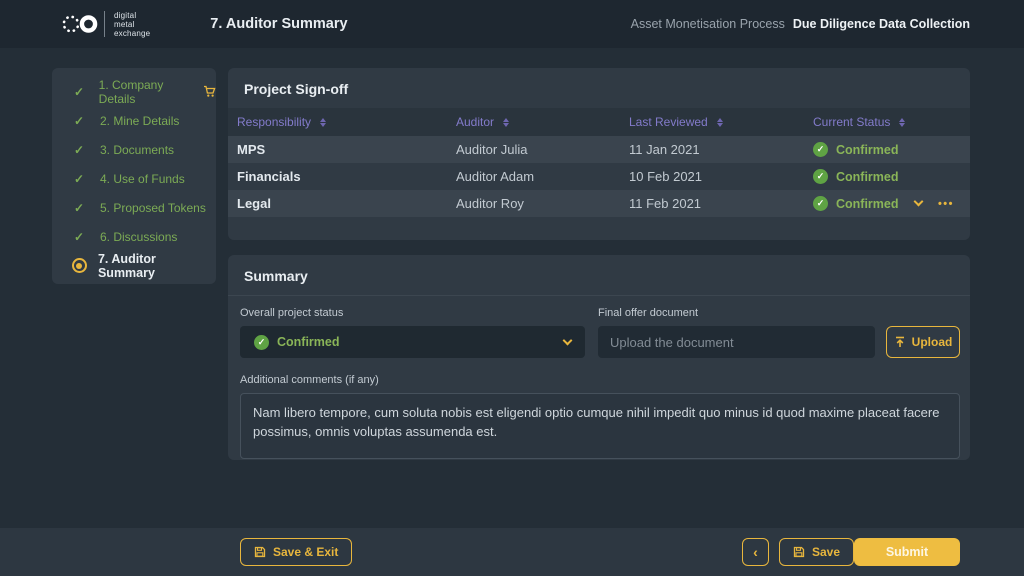 This screenshot has width=1024, height=576. Describe the element at coordinates (887, 122) in the screenshot. I see `column-header-current-status: Current Status` at that location.